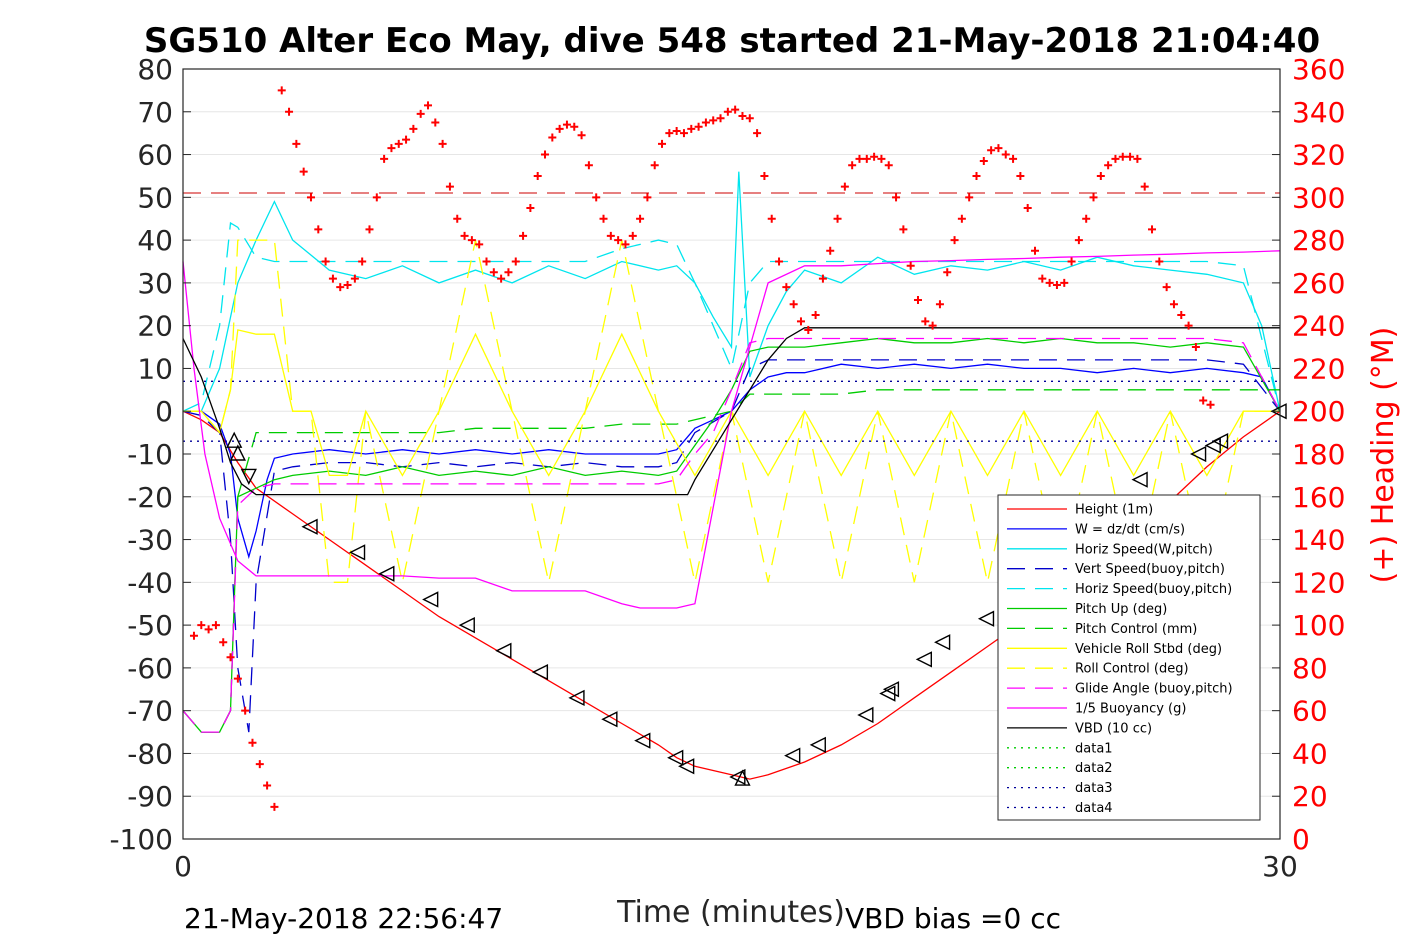 The height and width of the screenshot is (945, 1417). What do you see at coordinates (155, 112) in the screenshot?
I see `left-tick-label: 70` at bounding box center [155, 112].